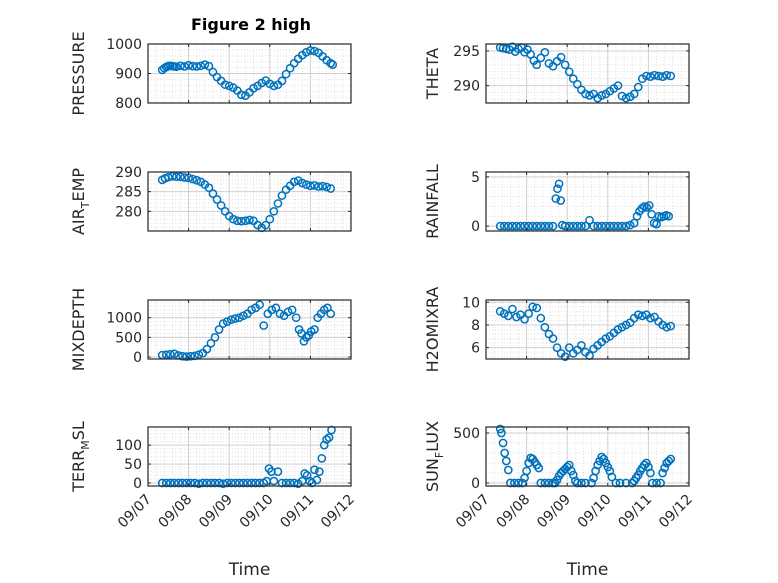 The height and width of the screenshot is (583, 778). Describe the element at coordinates (475, 326) in the screenshot. I see `y-tick-label: 8` at that location.